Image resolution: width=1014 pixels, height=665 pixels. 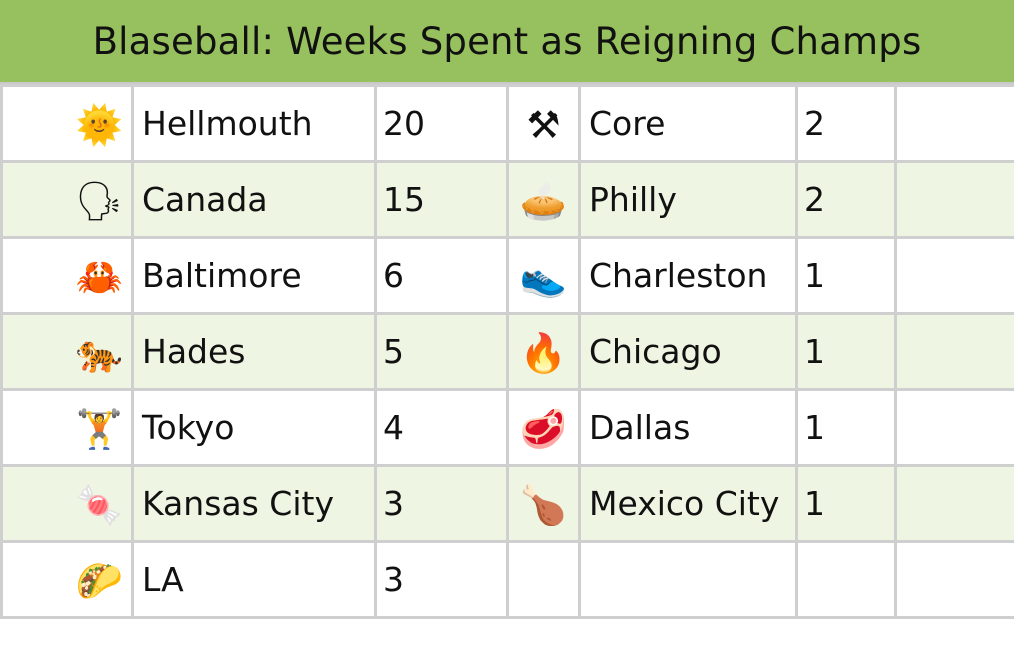 I want to click on team-name-cell, so click(x=688, y=579).